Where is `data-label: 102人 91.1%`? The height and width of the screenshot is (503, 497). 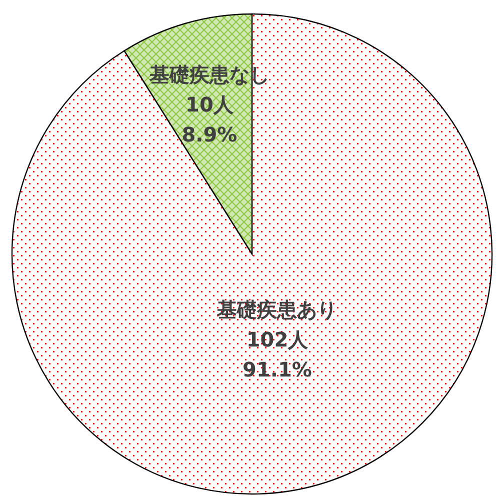
data-label: 102人 91.1% is located at coordinates (277, 355).